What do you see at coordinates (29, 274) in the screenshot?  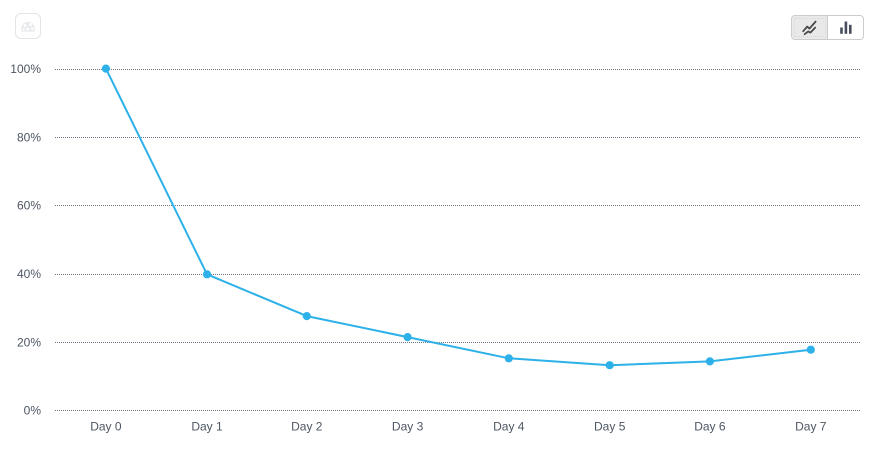 I see `svg-text: 40%` at bounding box center [29, 274].